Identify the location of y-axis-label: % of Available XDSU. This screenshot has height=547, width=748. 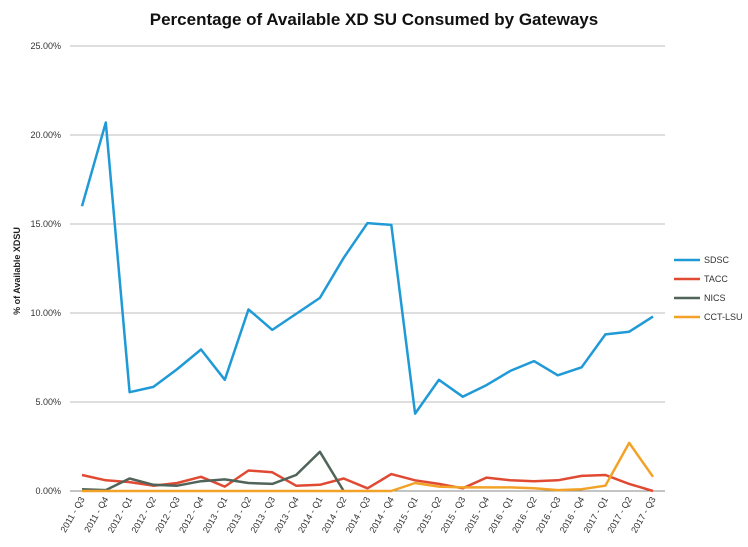
(17, 271).